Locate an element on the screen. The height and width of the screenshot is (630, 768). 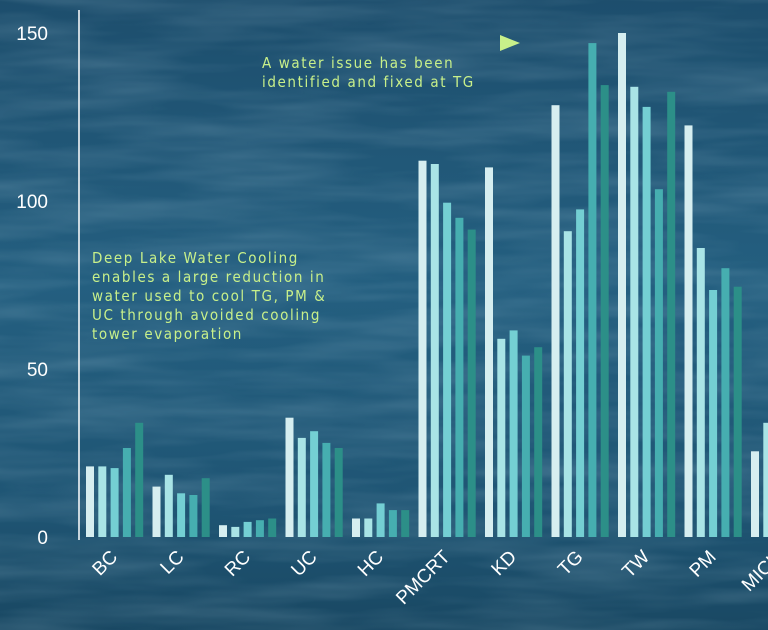
bar-rc-s4 is located at coordinates (259, 528).